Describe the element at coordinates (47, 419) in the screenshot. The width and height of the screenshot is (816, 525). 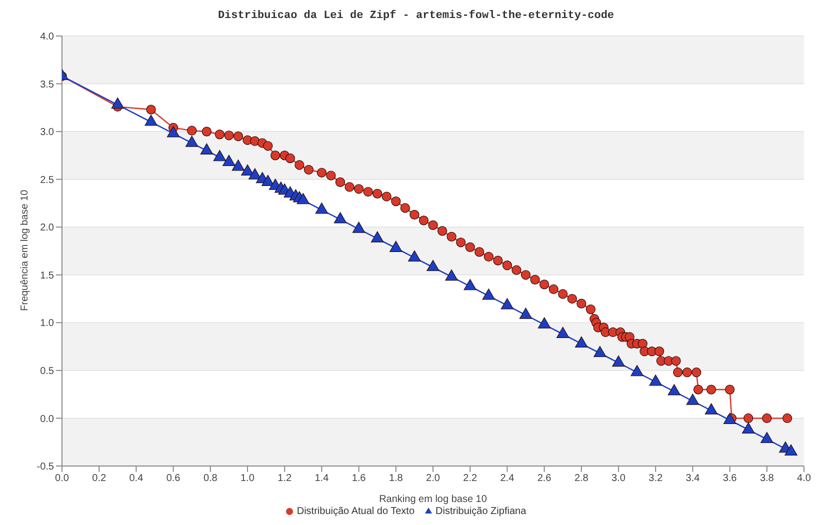
I see `y-tick-label: 0.0` at that location.